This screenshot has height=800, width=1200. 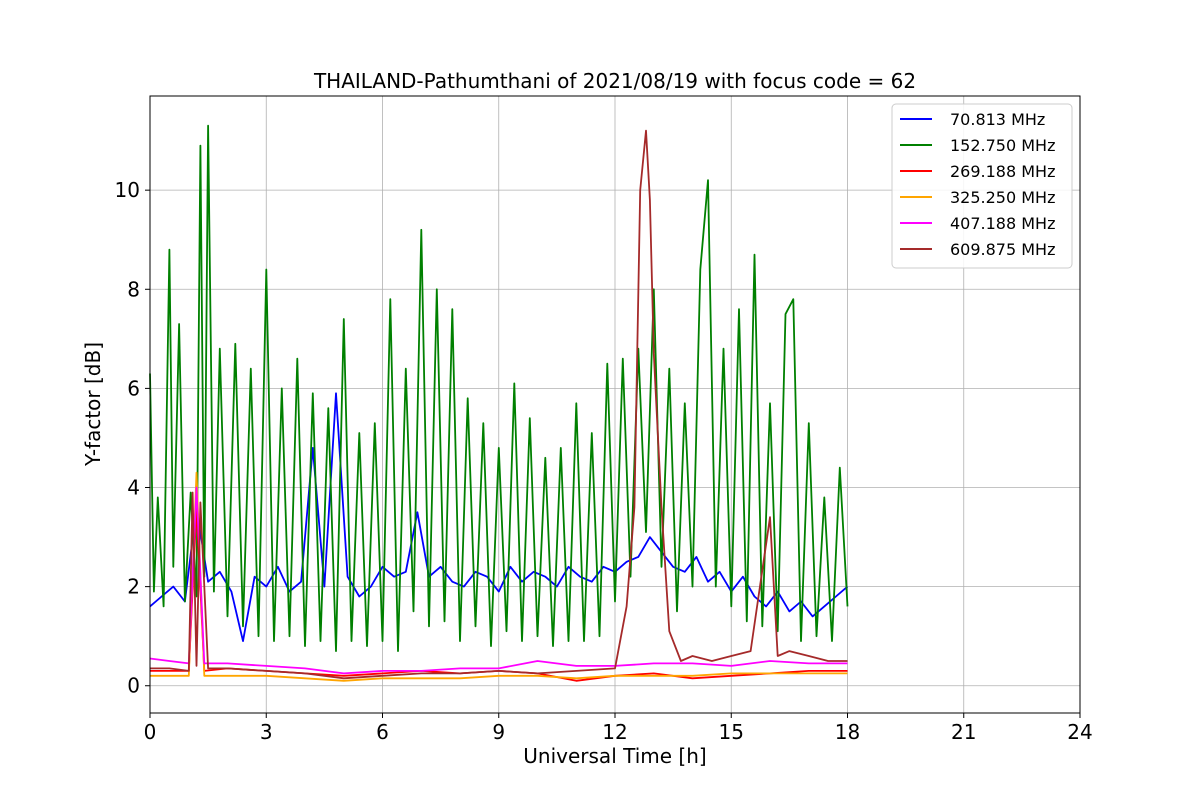 What do you see at coordinates (997, 119) in the screenshot?
I see `legend-label: 70.813 MHz` at bounding box center [997, 119].